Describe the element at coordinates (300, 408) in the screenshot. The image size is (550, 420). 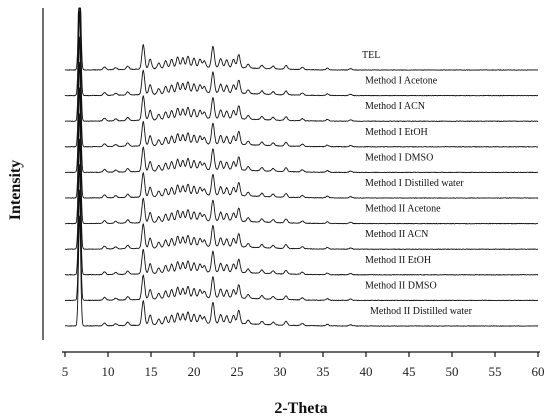
I see `x-axis-title: 2-Theta` at that location.